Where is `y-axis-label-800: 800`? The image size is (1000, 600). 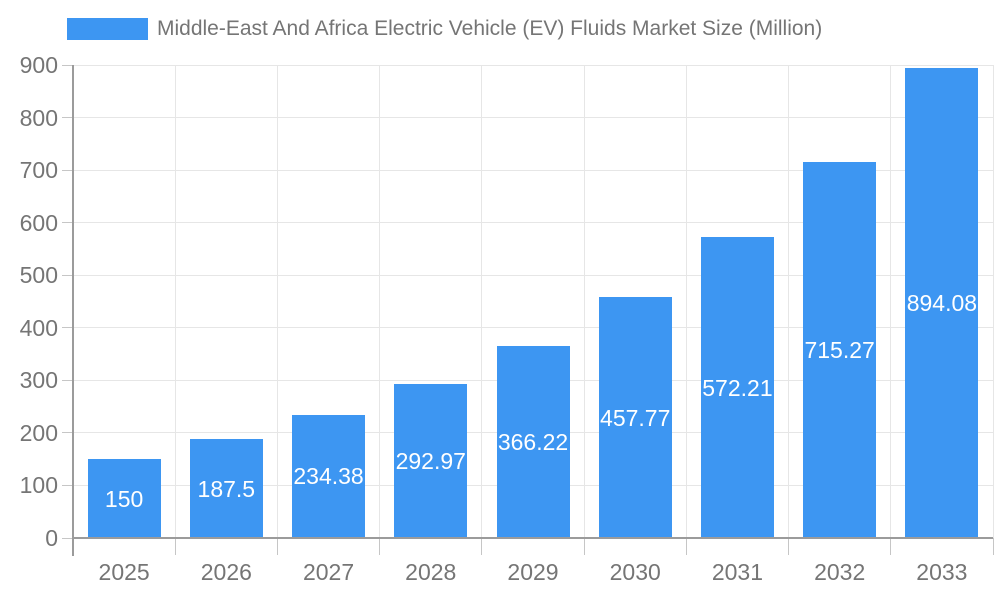
y-axis-label-800: 800 is located at coordinates (38, 117).